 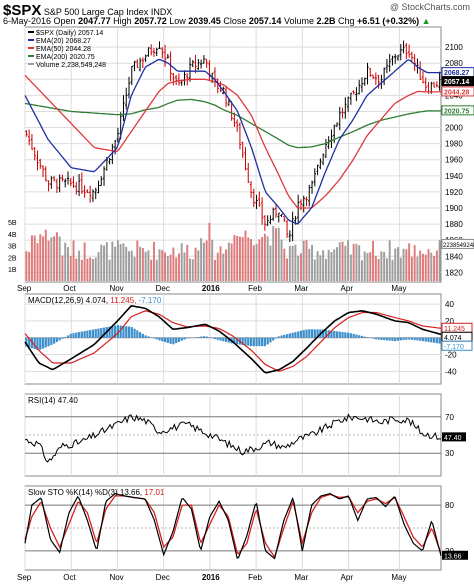 What do you see at coordinates (233, 526) in the screenshot?
I see `stoch-k-line` at bounding box center [233, 526].